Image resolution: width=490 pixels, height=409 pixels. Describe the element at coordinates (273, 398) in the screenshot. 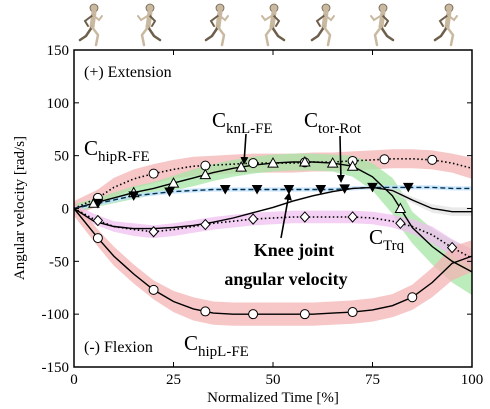

I see `x-axis-label: Normalized Time [%]` at that location.